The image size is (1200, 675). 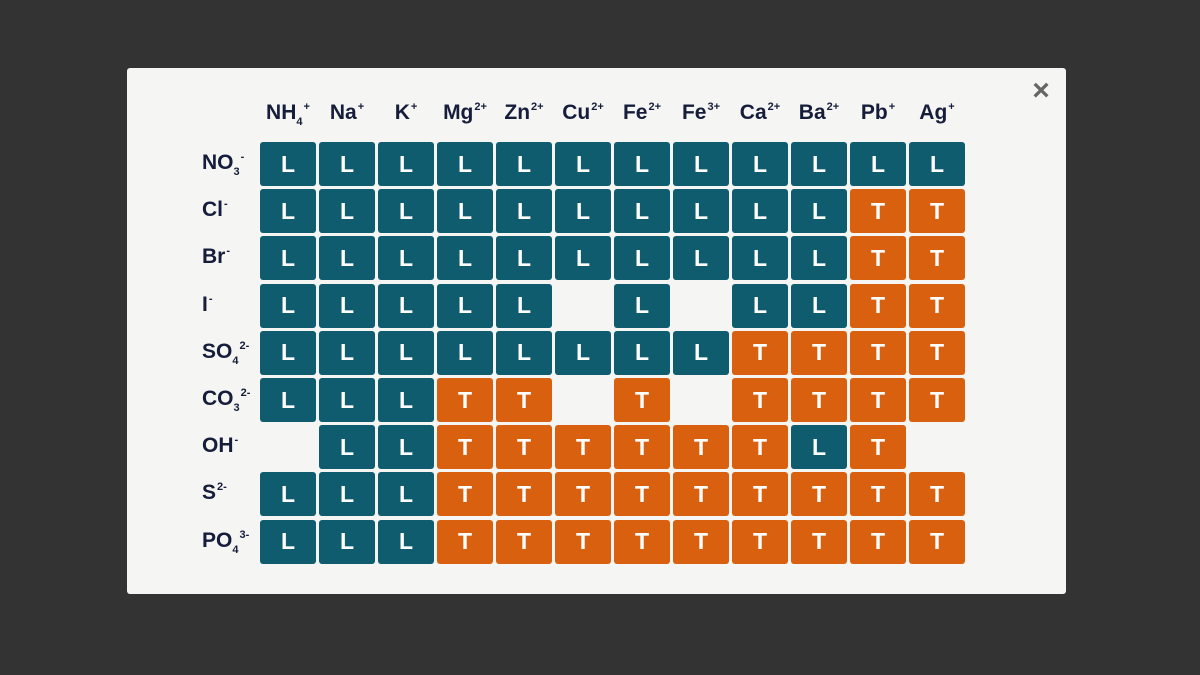 What do you see at coordinates (701, 113) in the screenshot?
I see `cation-header: Fe3+` at bounding box center [701, 113].